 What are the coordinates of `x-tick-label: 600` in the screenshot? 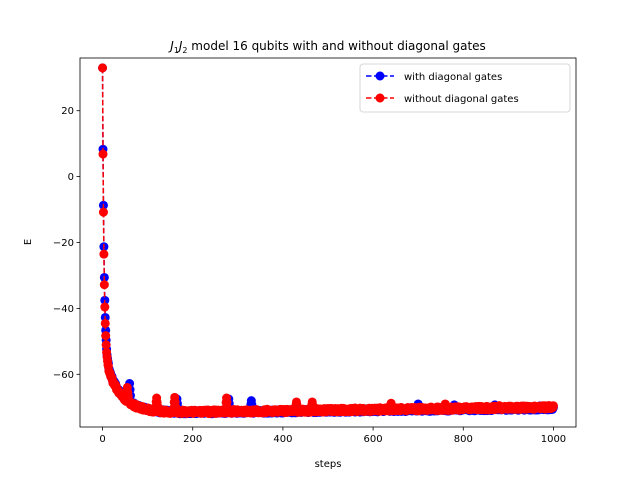 It's located at (373, 439).